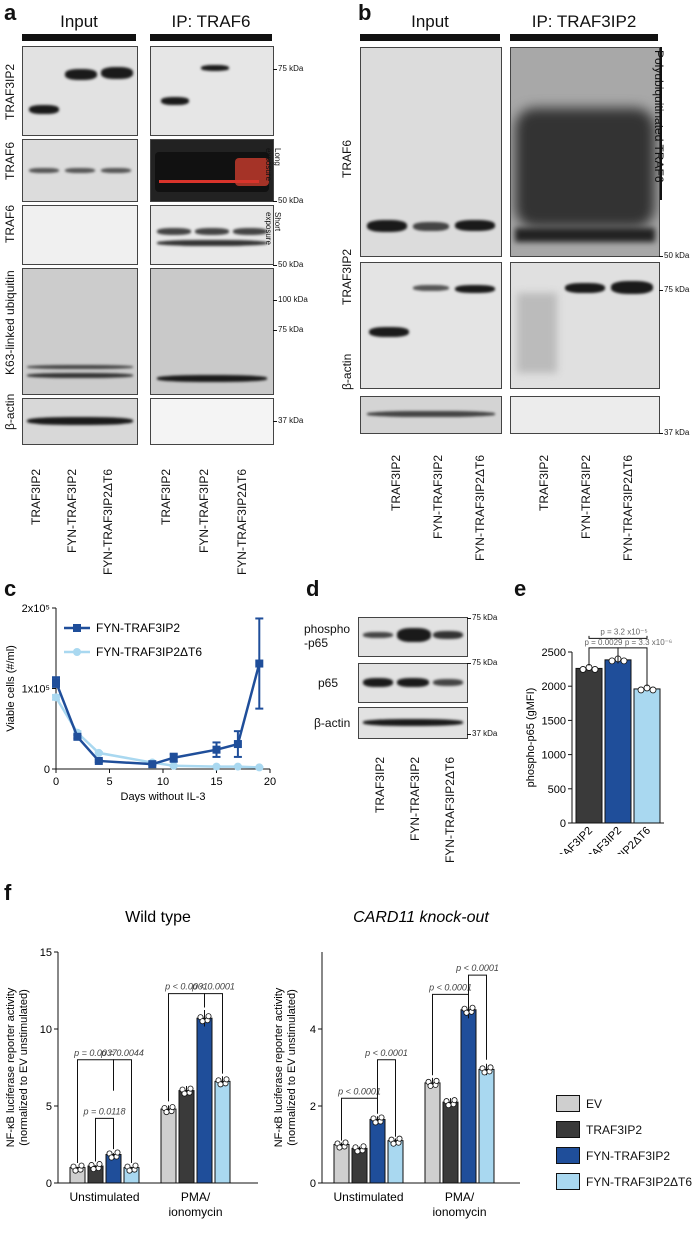 This screenshot has width=696, height=1247. What do you see at coordinates (584, 37) in the screenshot?
I see `panel-b-bar-ip` at bounding box center [584, 37].